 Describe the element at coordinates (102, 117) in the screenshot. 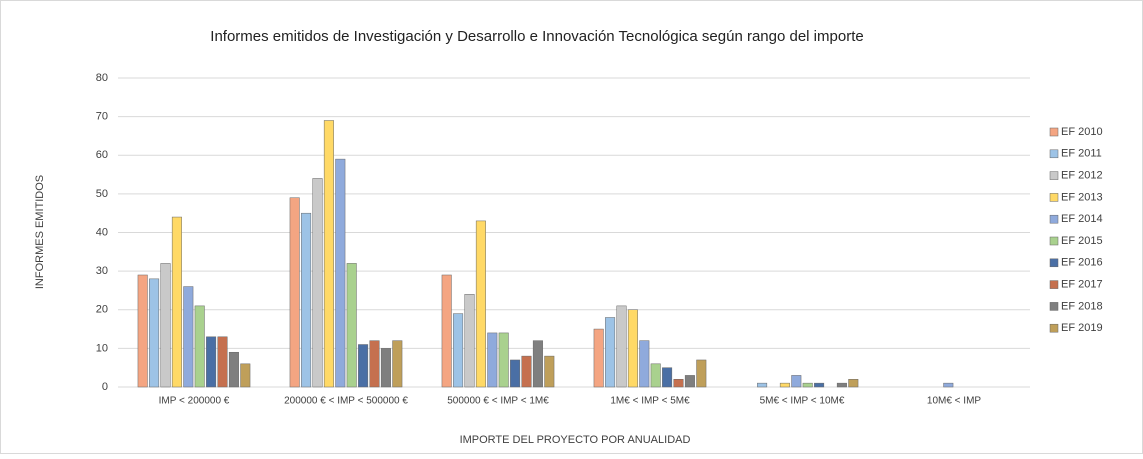

I see `y-tick-label: 70` at that location.